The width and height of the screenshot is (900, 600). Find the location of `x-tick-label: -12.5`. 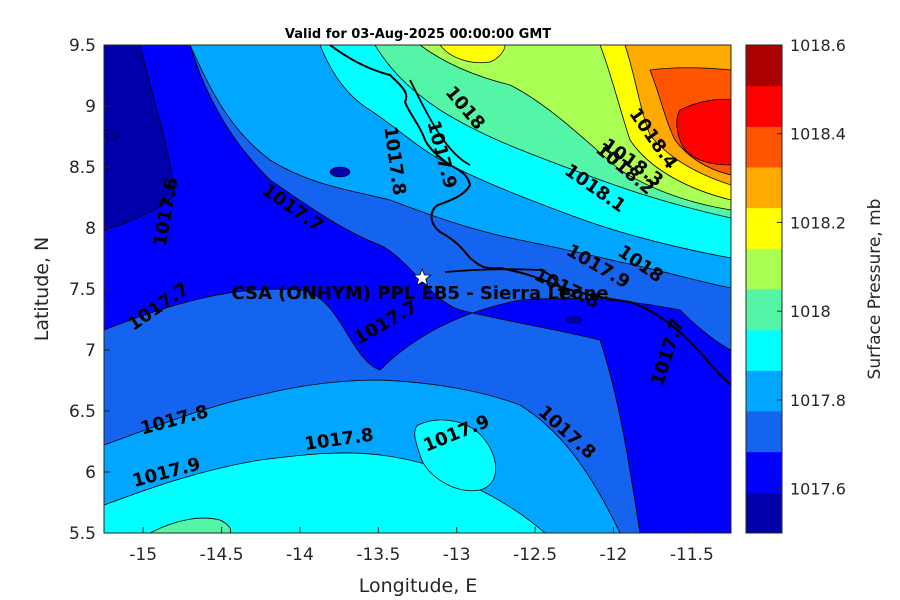

x-tick-label: -12.5 is located at coordinates (535, 555).